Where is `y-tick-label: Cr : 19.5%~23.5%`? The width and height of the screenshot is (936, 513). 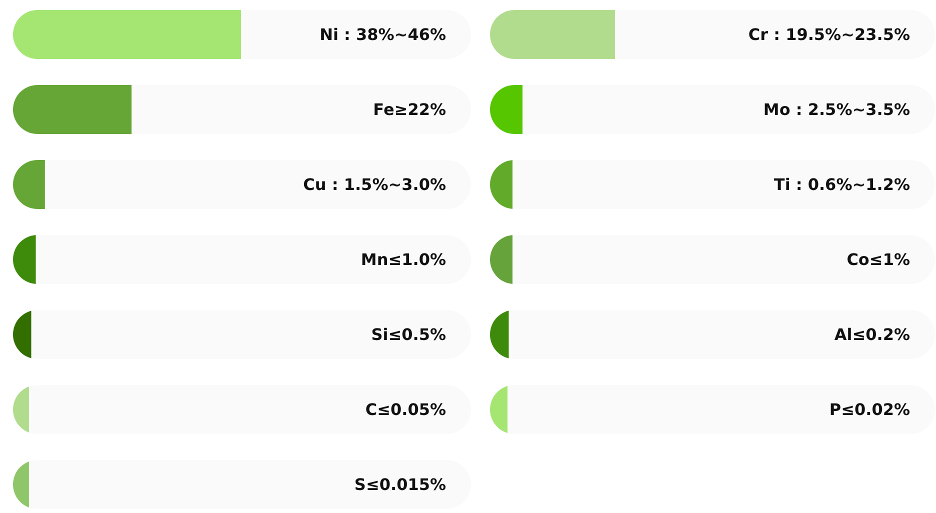 y-tick-label: Cr : 19.5%~23.5% is located at coordinates (829, 34).